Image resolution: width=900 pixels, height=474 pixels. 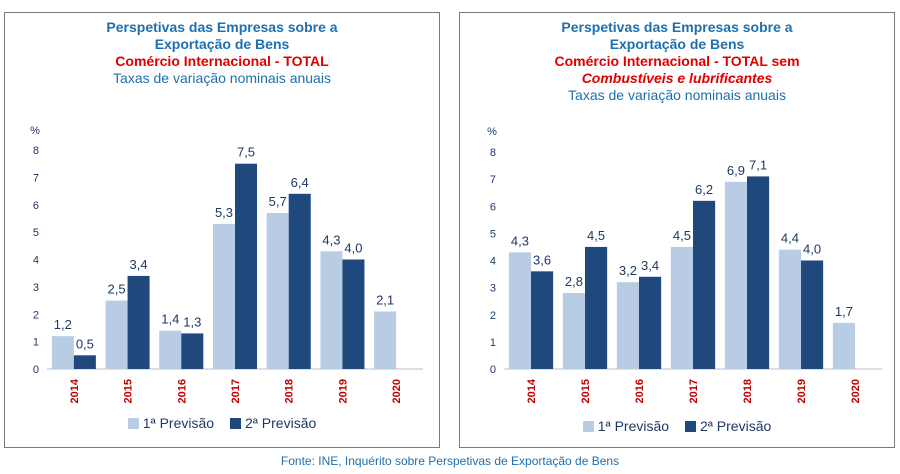 I want to click on data-label: 1,2, so click(x=63, y=324).